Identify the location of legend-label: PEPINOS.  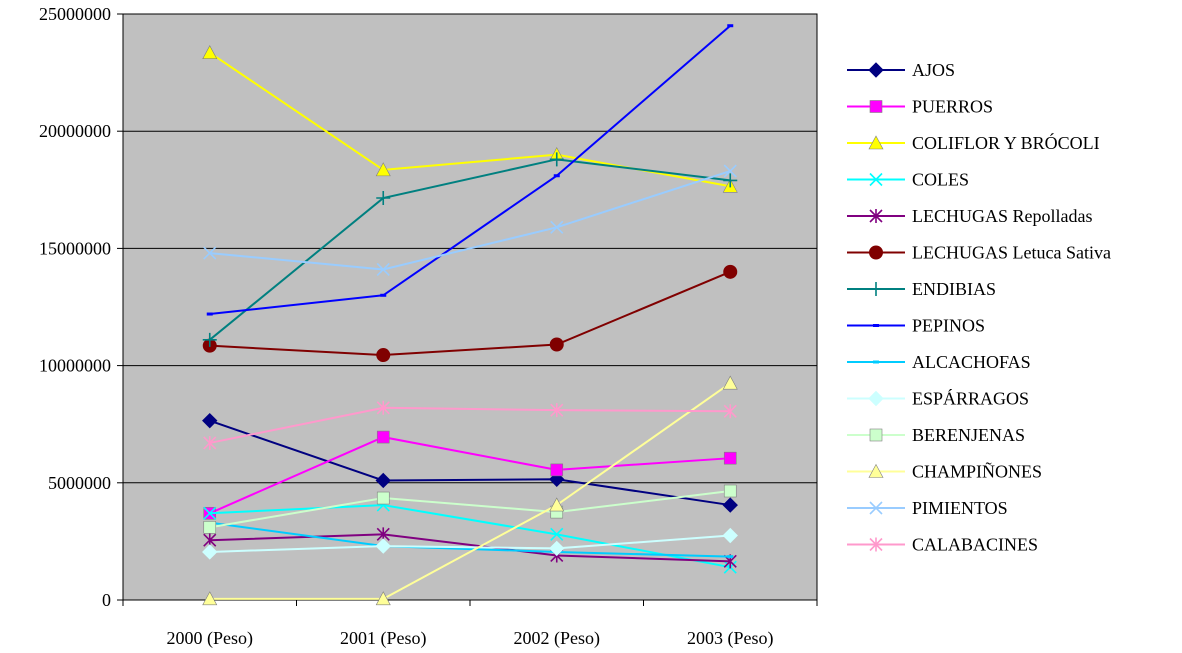
(948, 326).